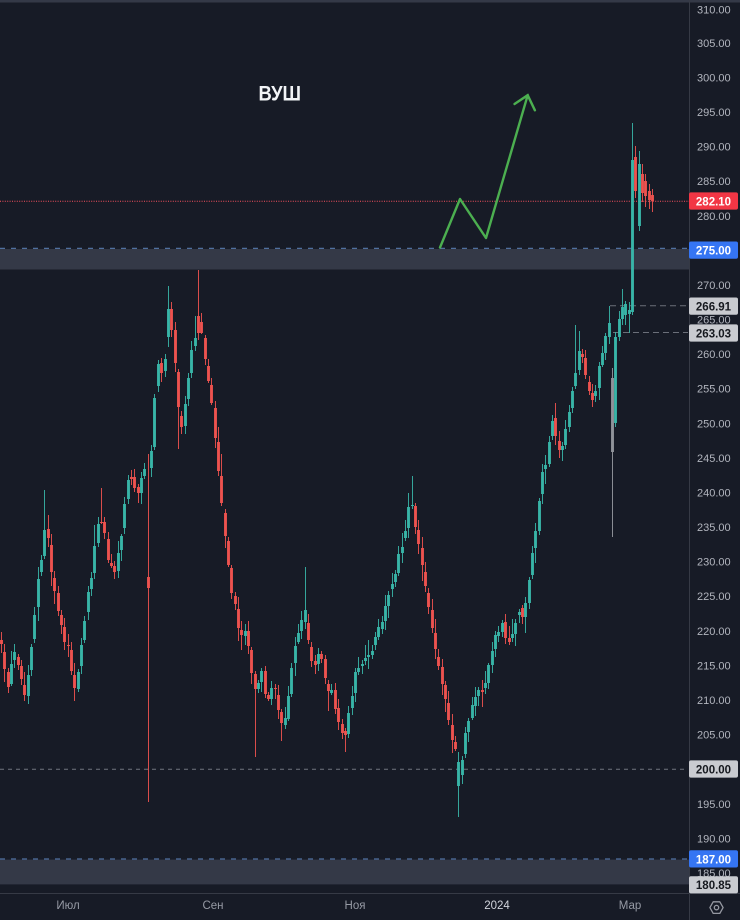 The image size is (740, 920). What do you see at coordinates (497, 906) in the screenshot?
I see `svg-text: 2024` at bounding box center [497, 906].